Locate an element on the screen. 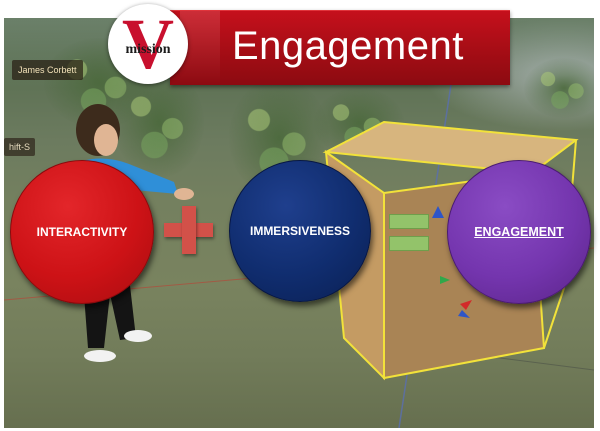  equals-sign-bottom-bar is located at coordinates (409, 243).